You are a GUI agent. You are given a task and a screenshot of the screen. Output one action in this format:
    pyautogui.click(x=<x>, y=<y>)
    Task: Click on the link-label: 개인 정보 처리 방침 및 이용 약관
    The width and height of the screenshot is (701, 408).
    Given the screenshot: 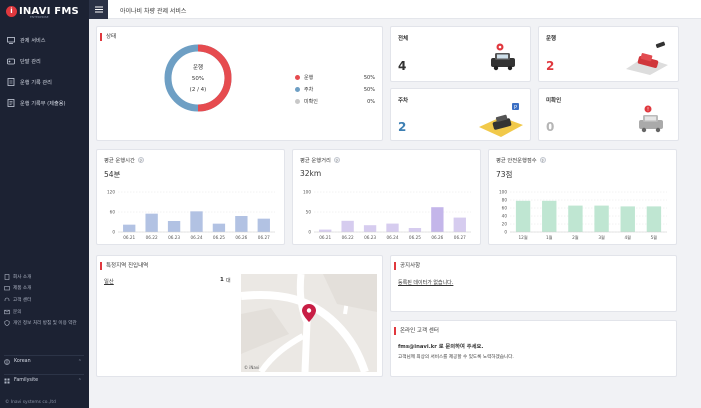 What is the action you would take?
    pyautogui.click(x=45, y=324)
    